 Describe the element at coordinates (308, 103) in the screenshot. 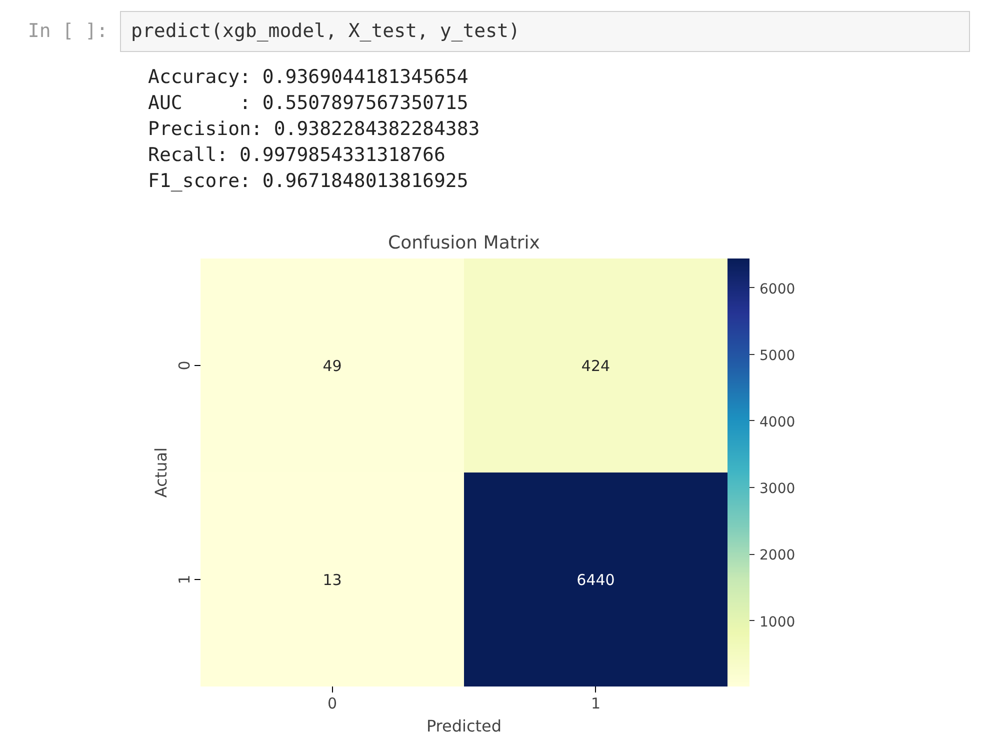

I see `text: AUC : 0.5507897567350715` at that location.